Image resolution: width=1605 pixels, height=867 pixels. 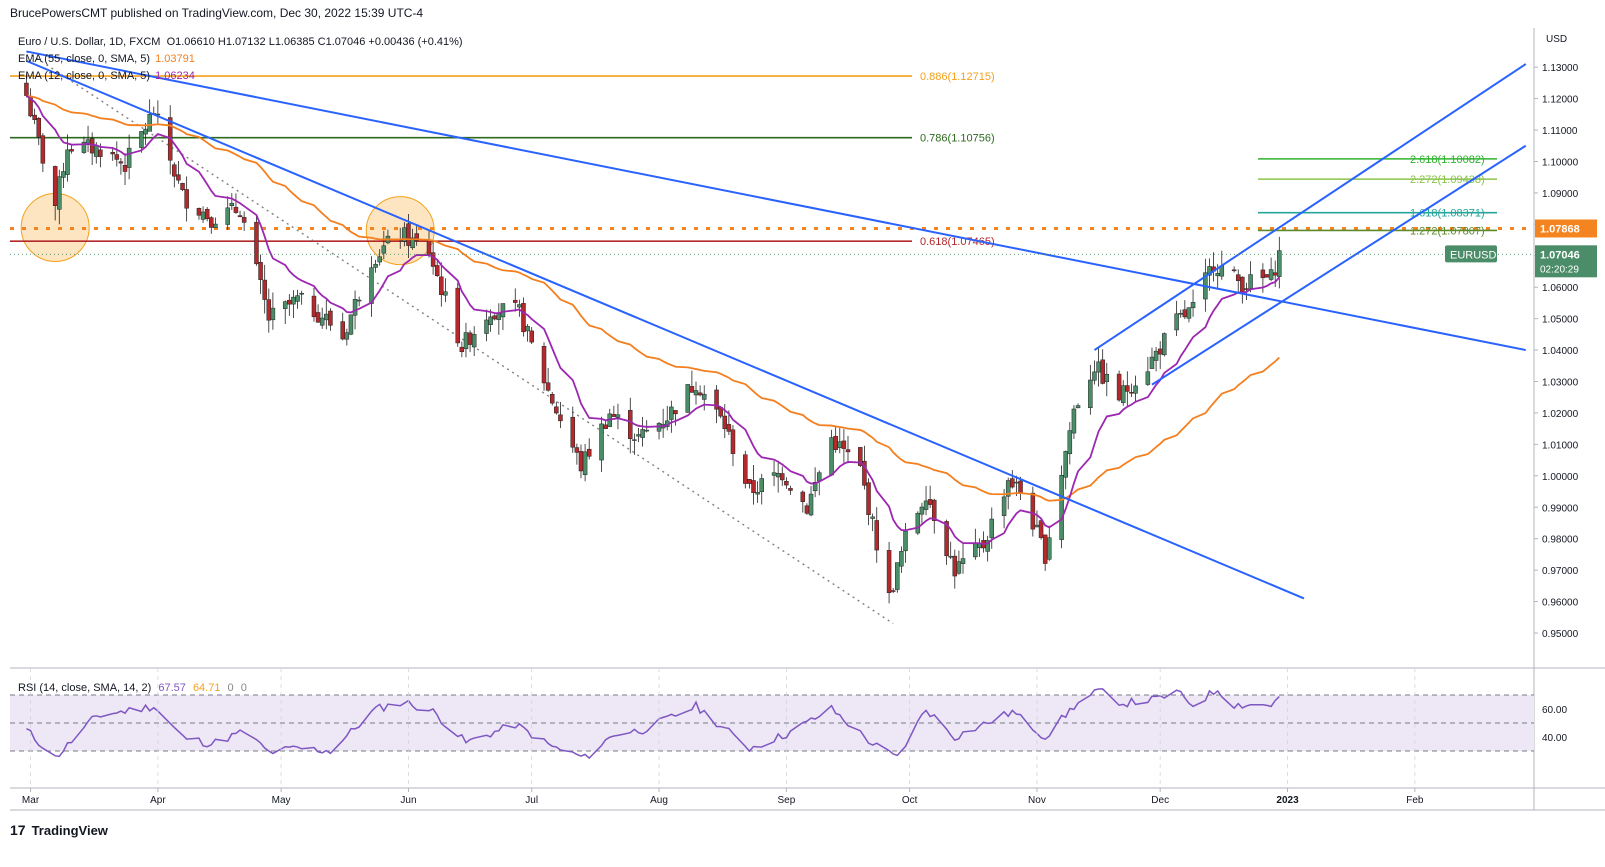 What do you see at coordinates (1560, 194) in the screenshot?
I see `price-tick-label: 1.09000` at bounding box center [1560, 194].